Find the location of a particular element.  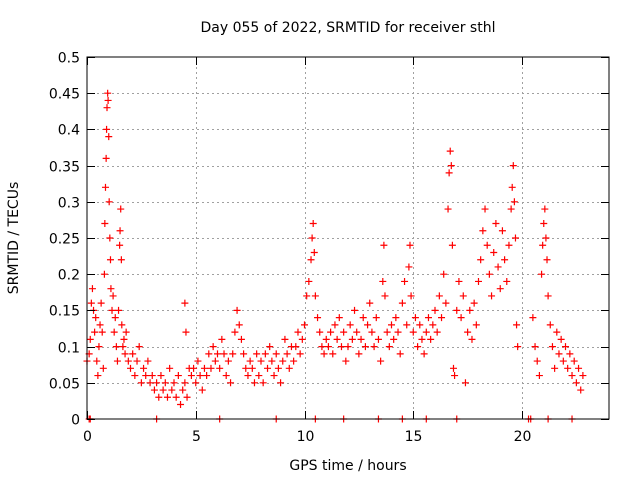

y-tick-label: 0.05 is located at coordinates (64, 385).